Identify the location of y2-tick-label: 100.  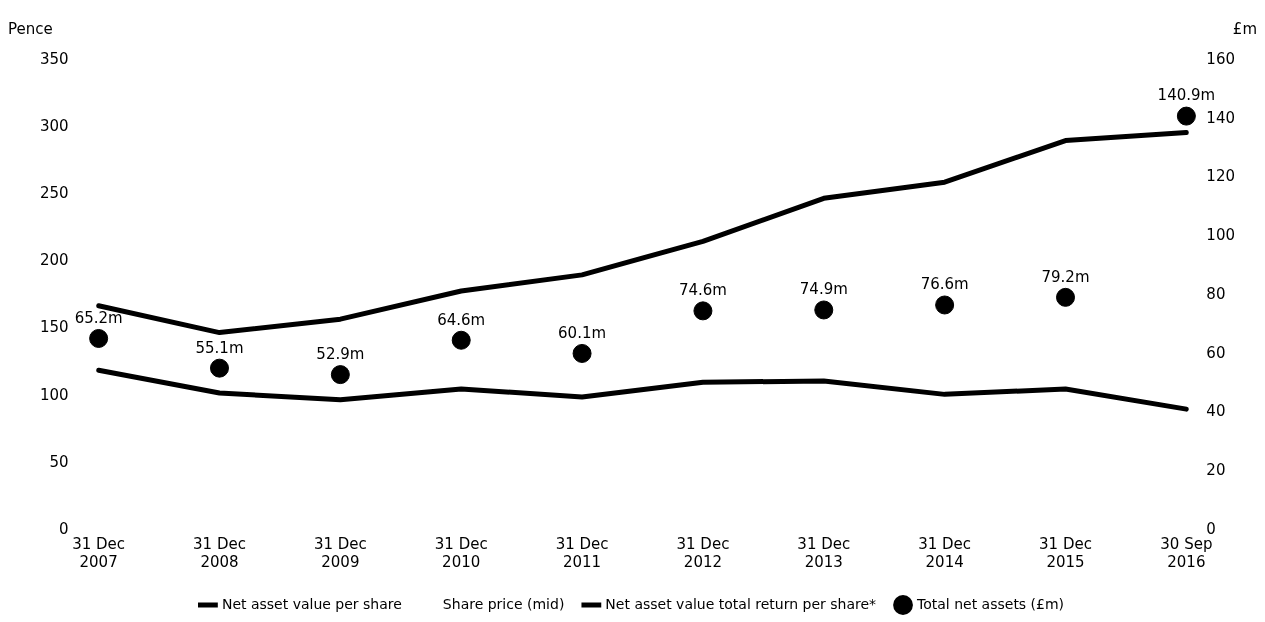
(1221, 235).